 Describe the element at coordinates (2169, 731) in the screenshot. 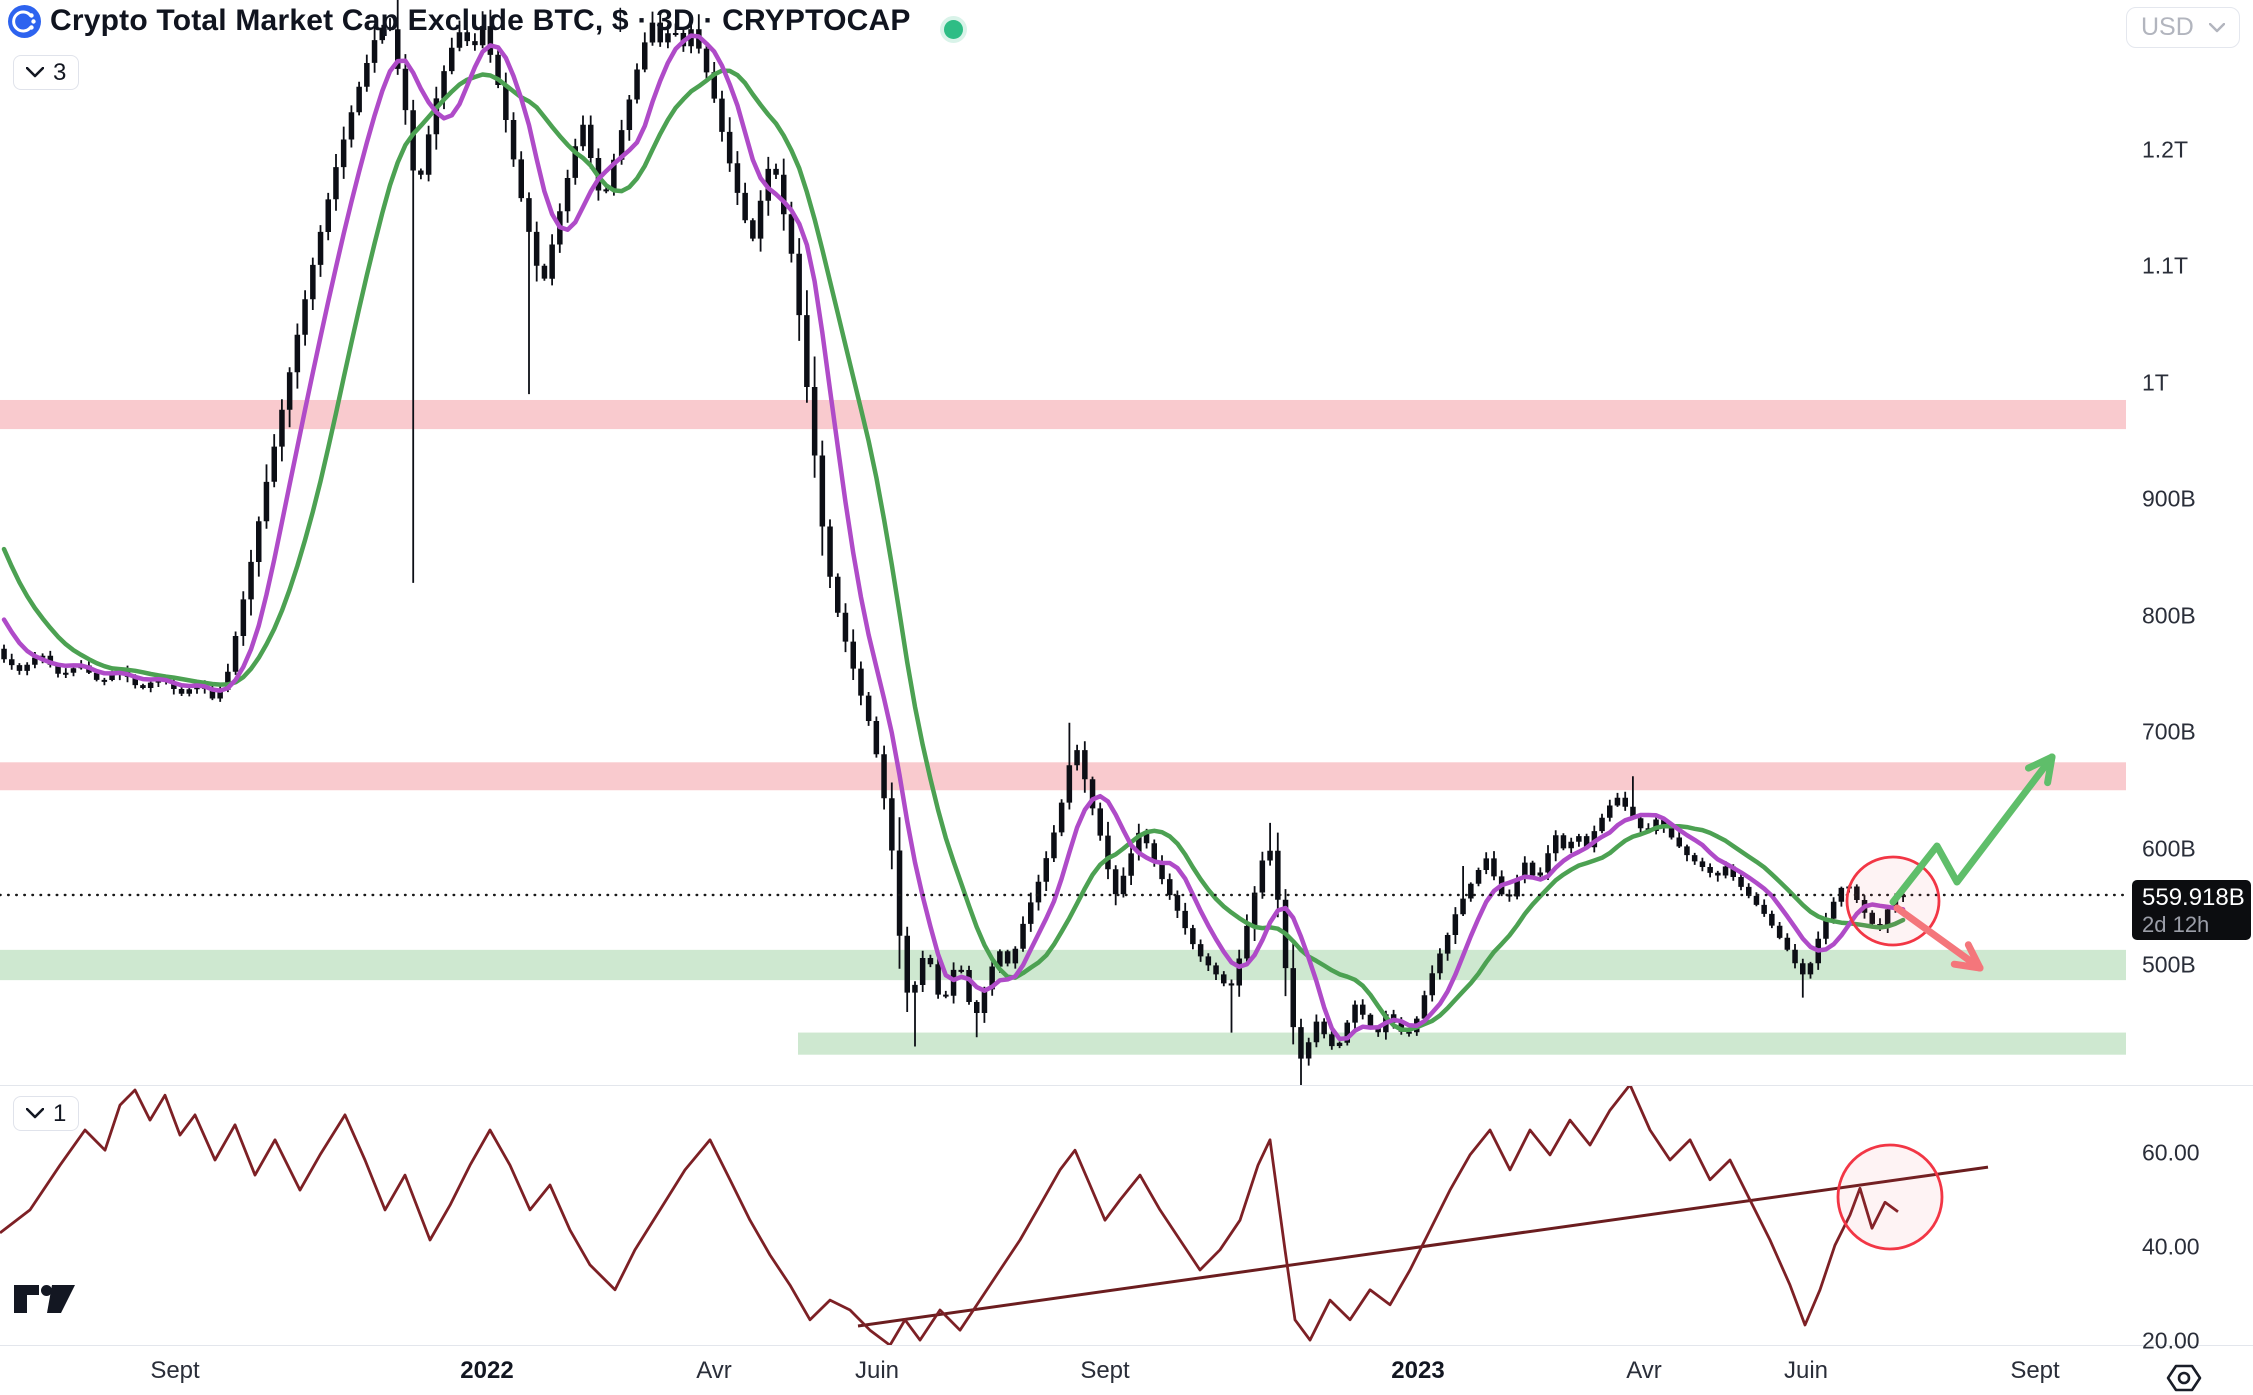

I see `price-scale-label: 700B` at that location.